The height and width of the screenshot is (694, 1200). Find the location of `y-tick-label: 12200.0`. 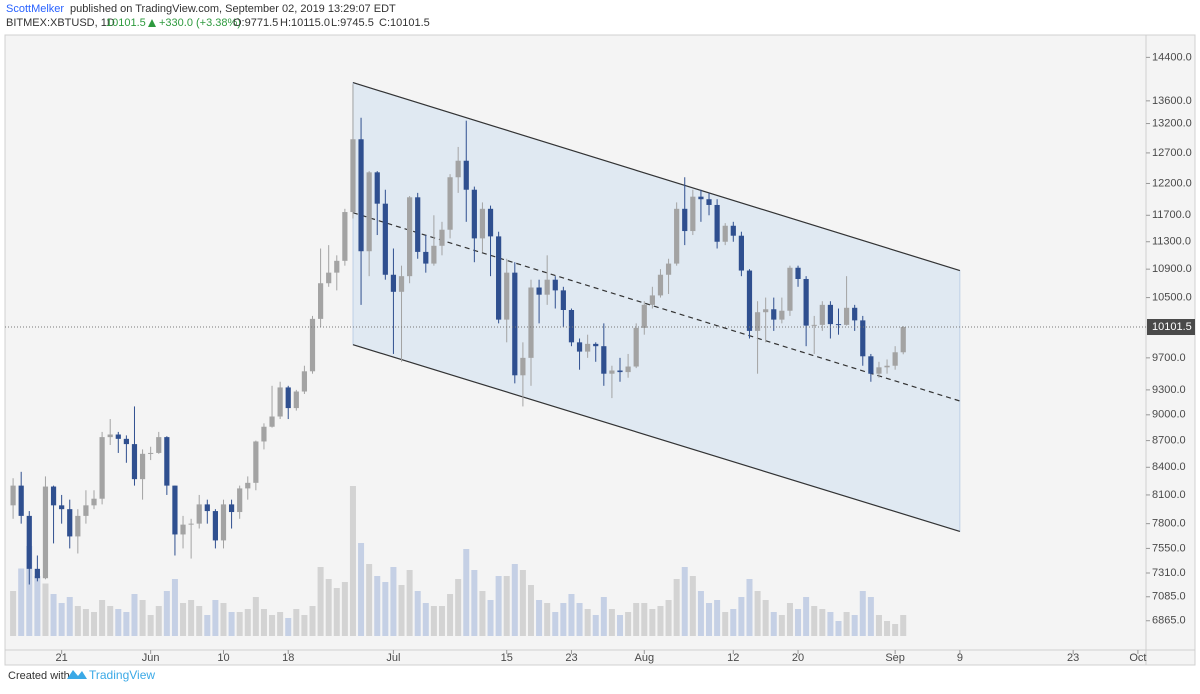

y-tick-label: 12200.0 is located at coordinates (1172, 183).